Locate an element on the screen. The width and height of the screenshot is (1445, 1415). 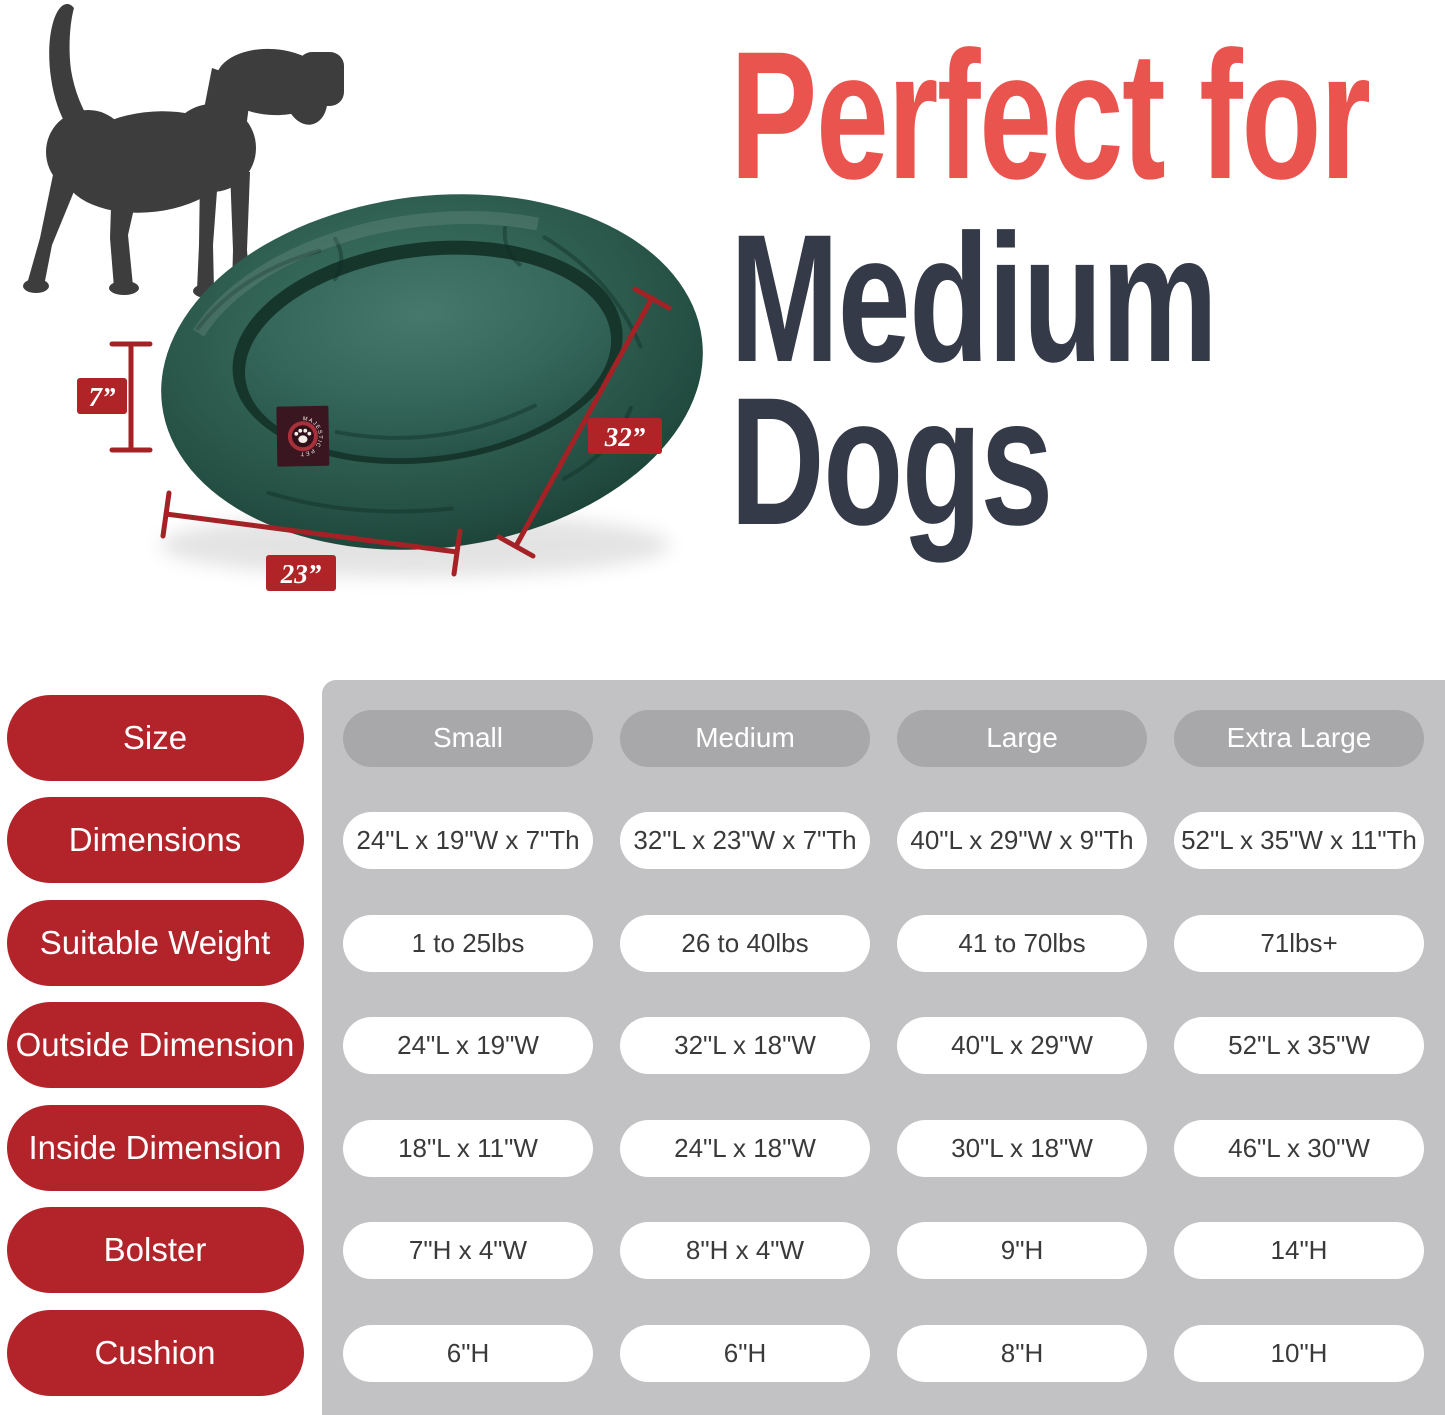
heading-line-dogs: Dogs is located at coordinates (891, 461).